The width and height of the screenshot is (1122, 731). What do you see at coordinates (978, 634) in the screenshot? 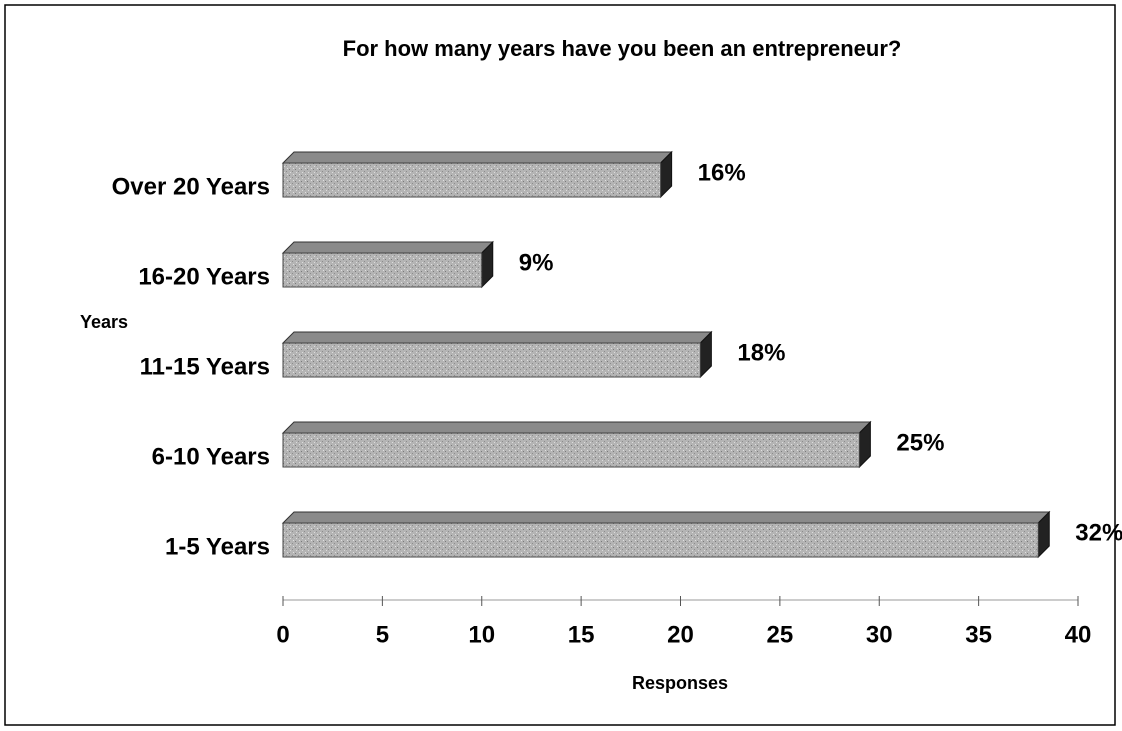
I see `x-tick-label: 35` at bounding box center [978, 634].